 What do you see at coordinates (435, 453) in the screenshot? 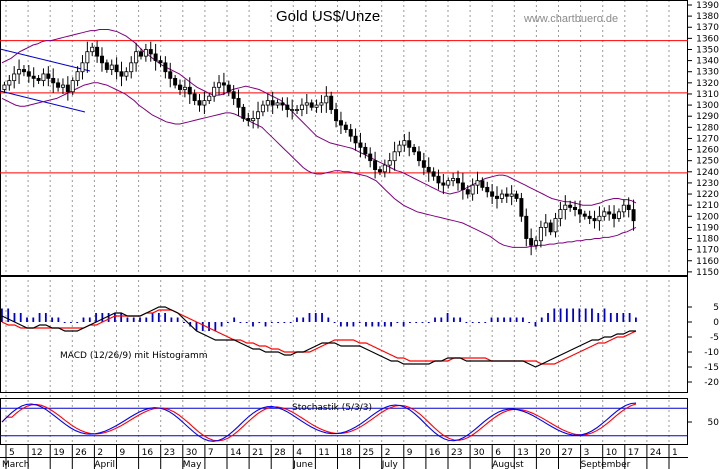
I see `day-label-19: 16` at bounding box center [435, 453].